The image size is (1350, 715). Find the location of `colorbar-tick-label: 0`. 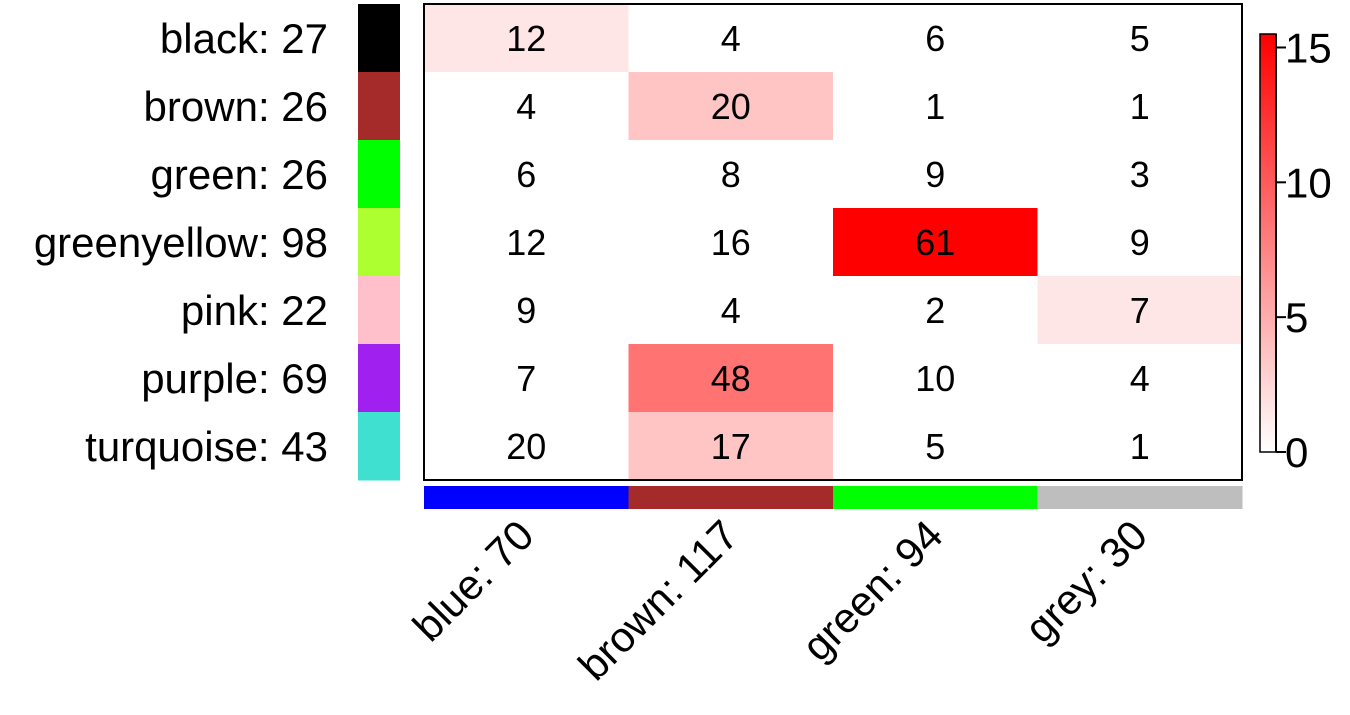

colorbar-tick-label: 0 is located at coordinates (1296, 452).